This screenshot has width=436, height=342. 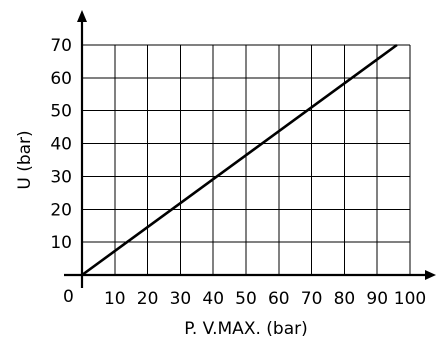 I want to click on x-tick-labels: 10 20 30 40 50 60 70 80 90 100, so click(x=265, y=299).